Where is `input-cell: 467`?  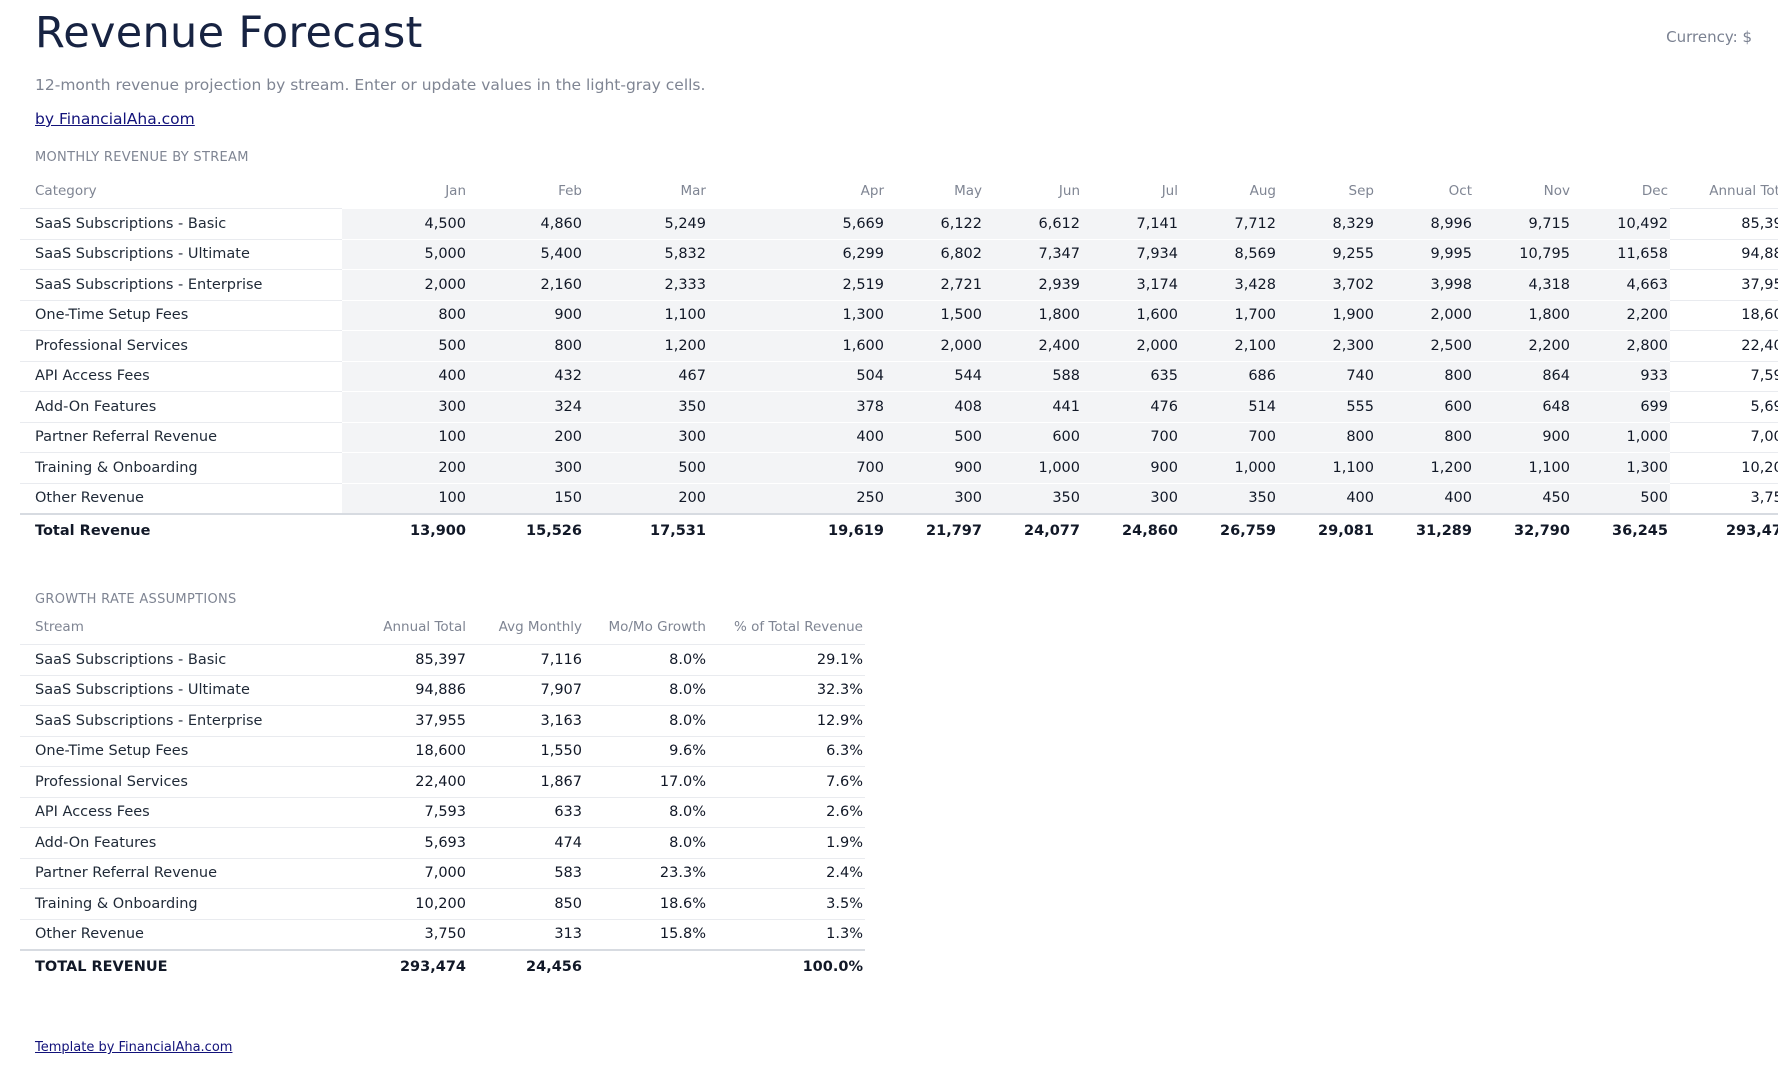 input-cell: 467 is located at coordinates (646, 376).